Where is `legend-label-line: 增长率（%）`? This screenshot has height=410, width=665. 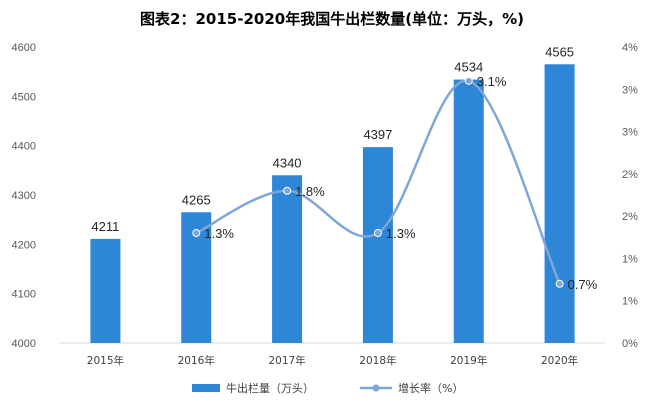 legend-label-line: 增长率（%） is located at coordinates (430, 388).